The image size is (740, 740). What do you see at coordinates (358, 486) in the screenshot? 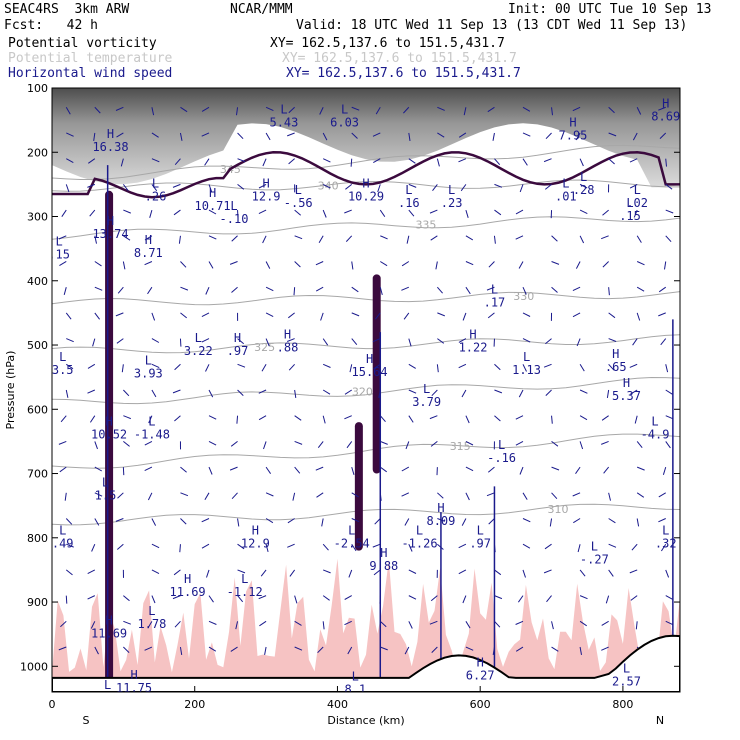
I see `pv-maximum` at bounding box center [358, 486].